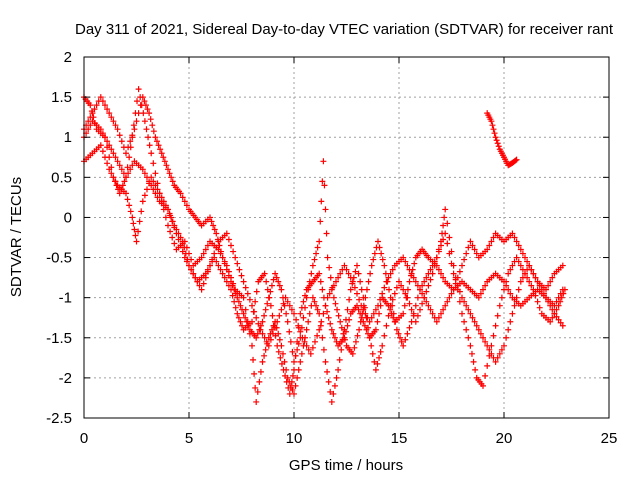 Image resolution: width=640 pixels, height=480 pixels. Describe the element at coordinates (61, 177) in the screenshot. I see `y-tick-label: 0.5` at that location.